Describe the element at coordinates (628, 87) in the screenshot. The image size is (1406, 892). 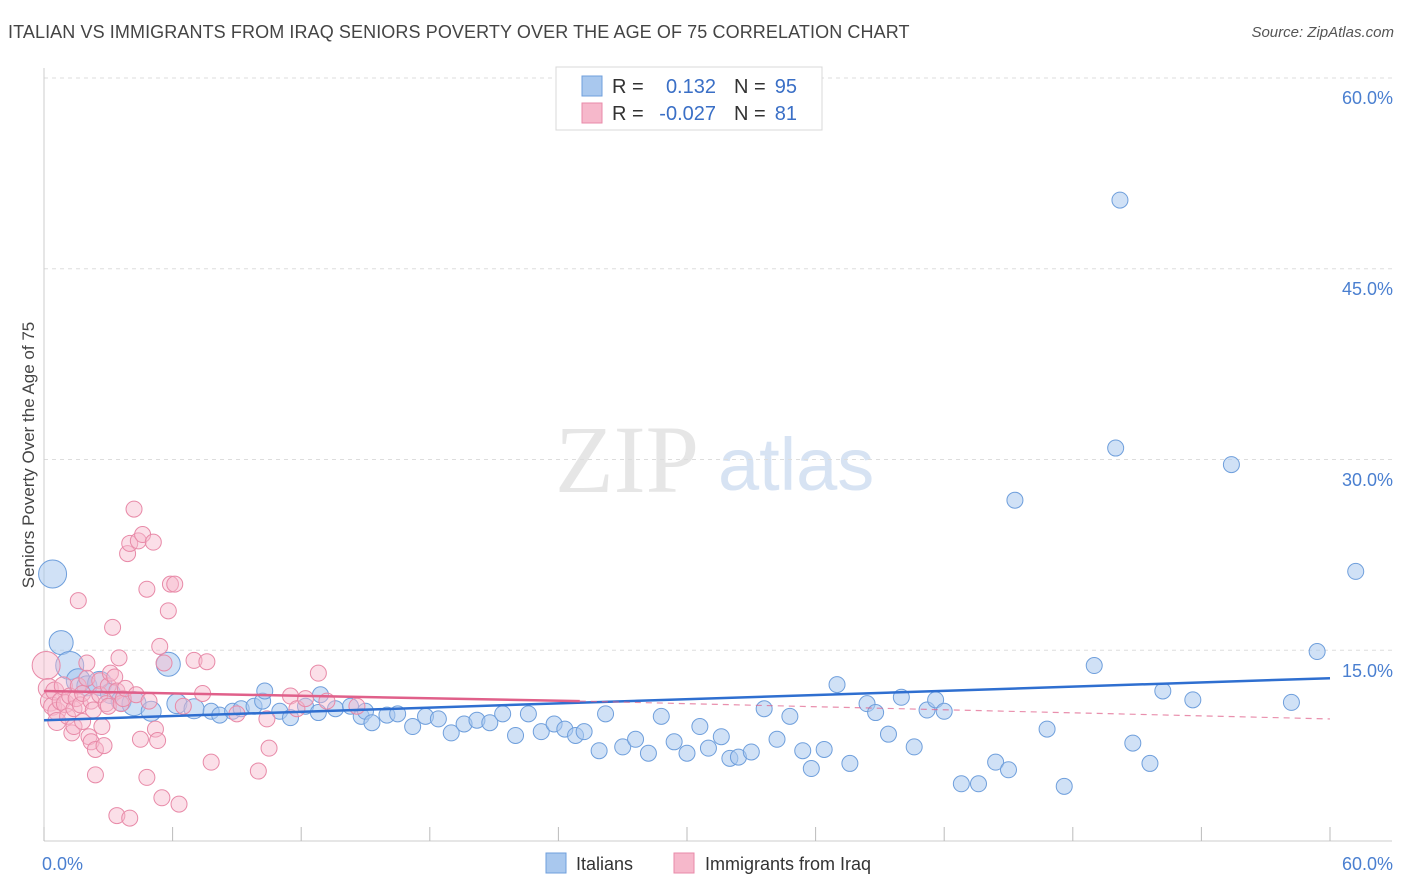
I see `legend-r-label-italians: R =` at that location.